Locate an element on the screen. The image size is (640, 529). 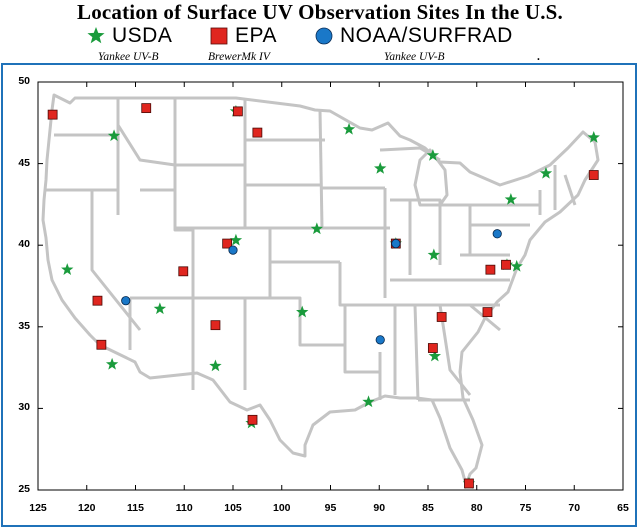
legend-epa-label: EPA is located at coordinates (256, 35).